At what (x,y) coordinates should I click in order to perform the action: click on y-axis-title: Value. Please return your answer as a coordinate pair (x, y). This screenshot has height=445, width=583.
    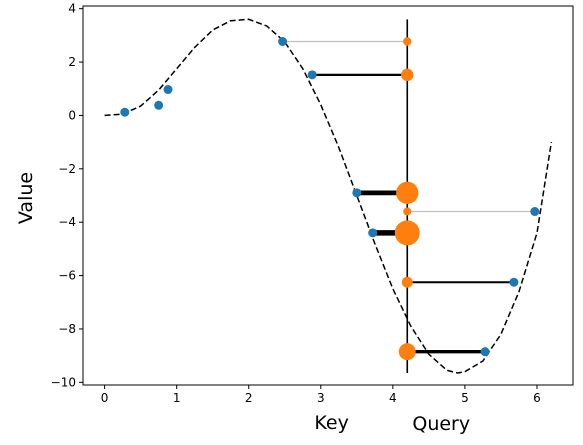
    Looking at the image, I should click on (26, 198).